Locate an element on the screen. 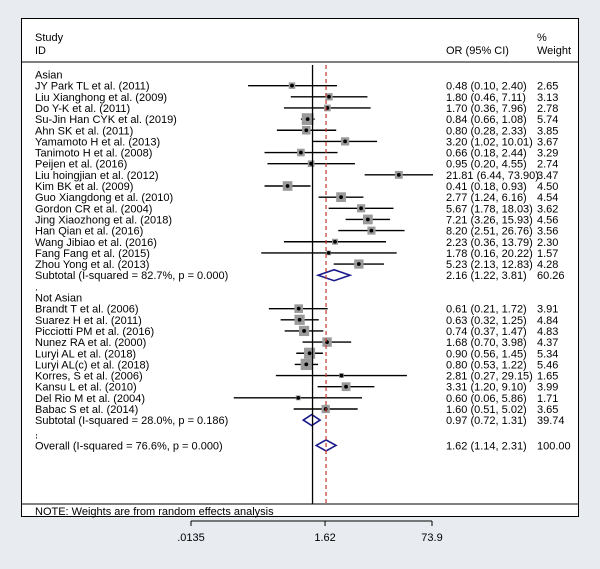 The width and height of the screenshot is (600, 569). study-or-ci: 1.80 (0.46, 7.11) is located at coordinates (486, 98).